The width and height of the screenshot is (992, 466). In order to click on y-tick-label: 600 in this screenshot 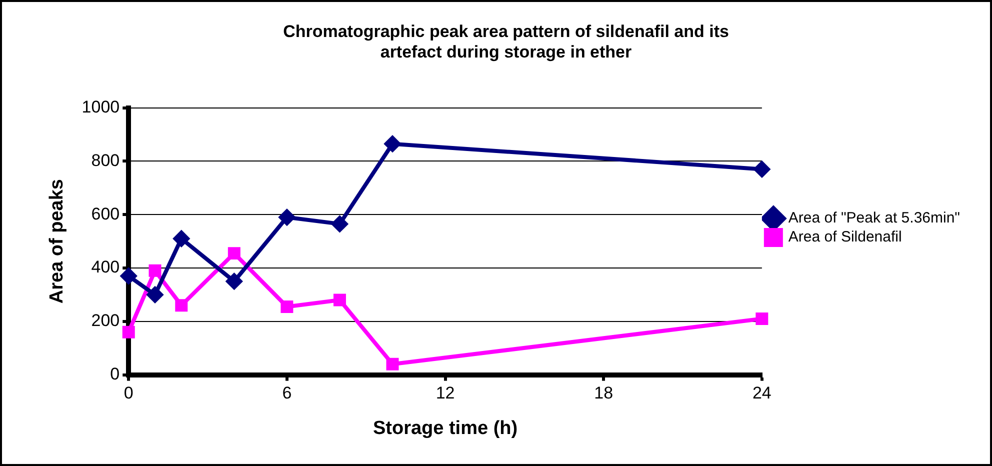, I will do `click(105, 214)`.